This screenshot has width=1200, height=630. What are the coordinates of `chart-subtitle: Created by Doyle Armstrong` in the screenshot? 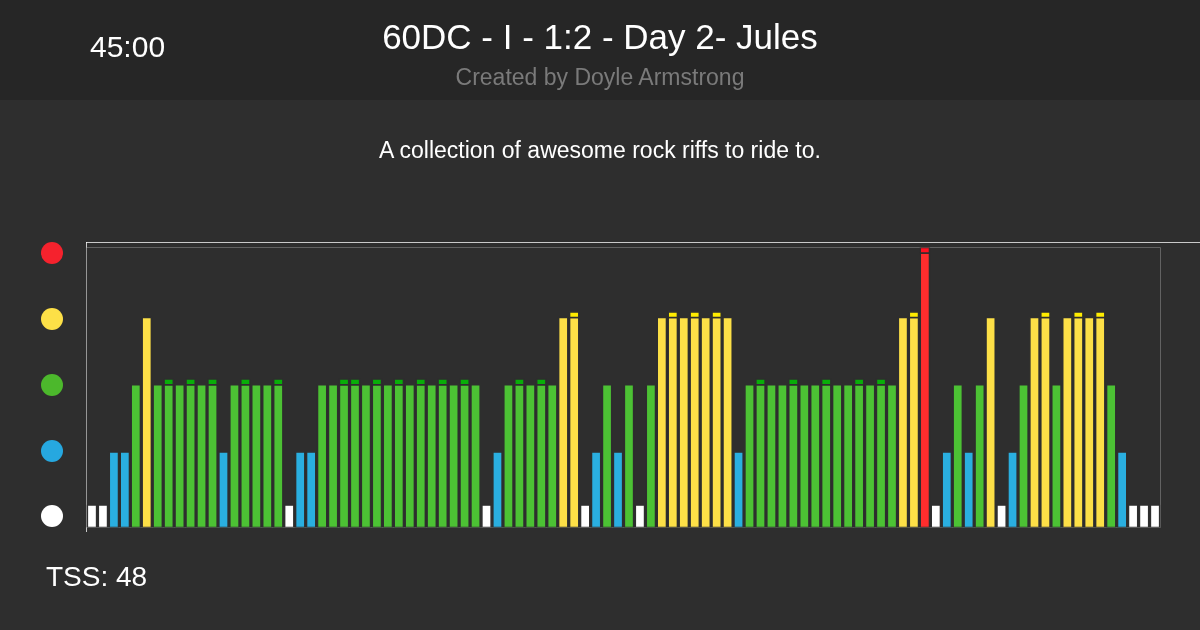 It's located at (600, 77).